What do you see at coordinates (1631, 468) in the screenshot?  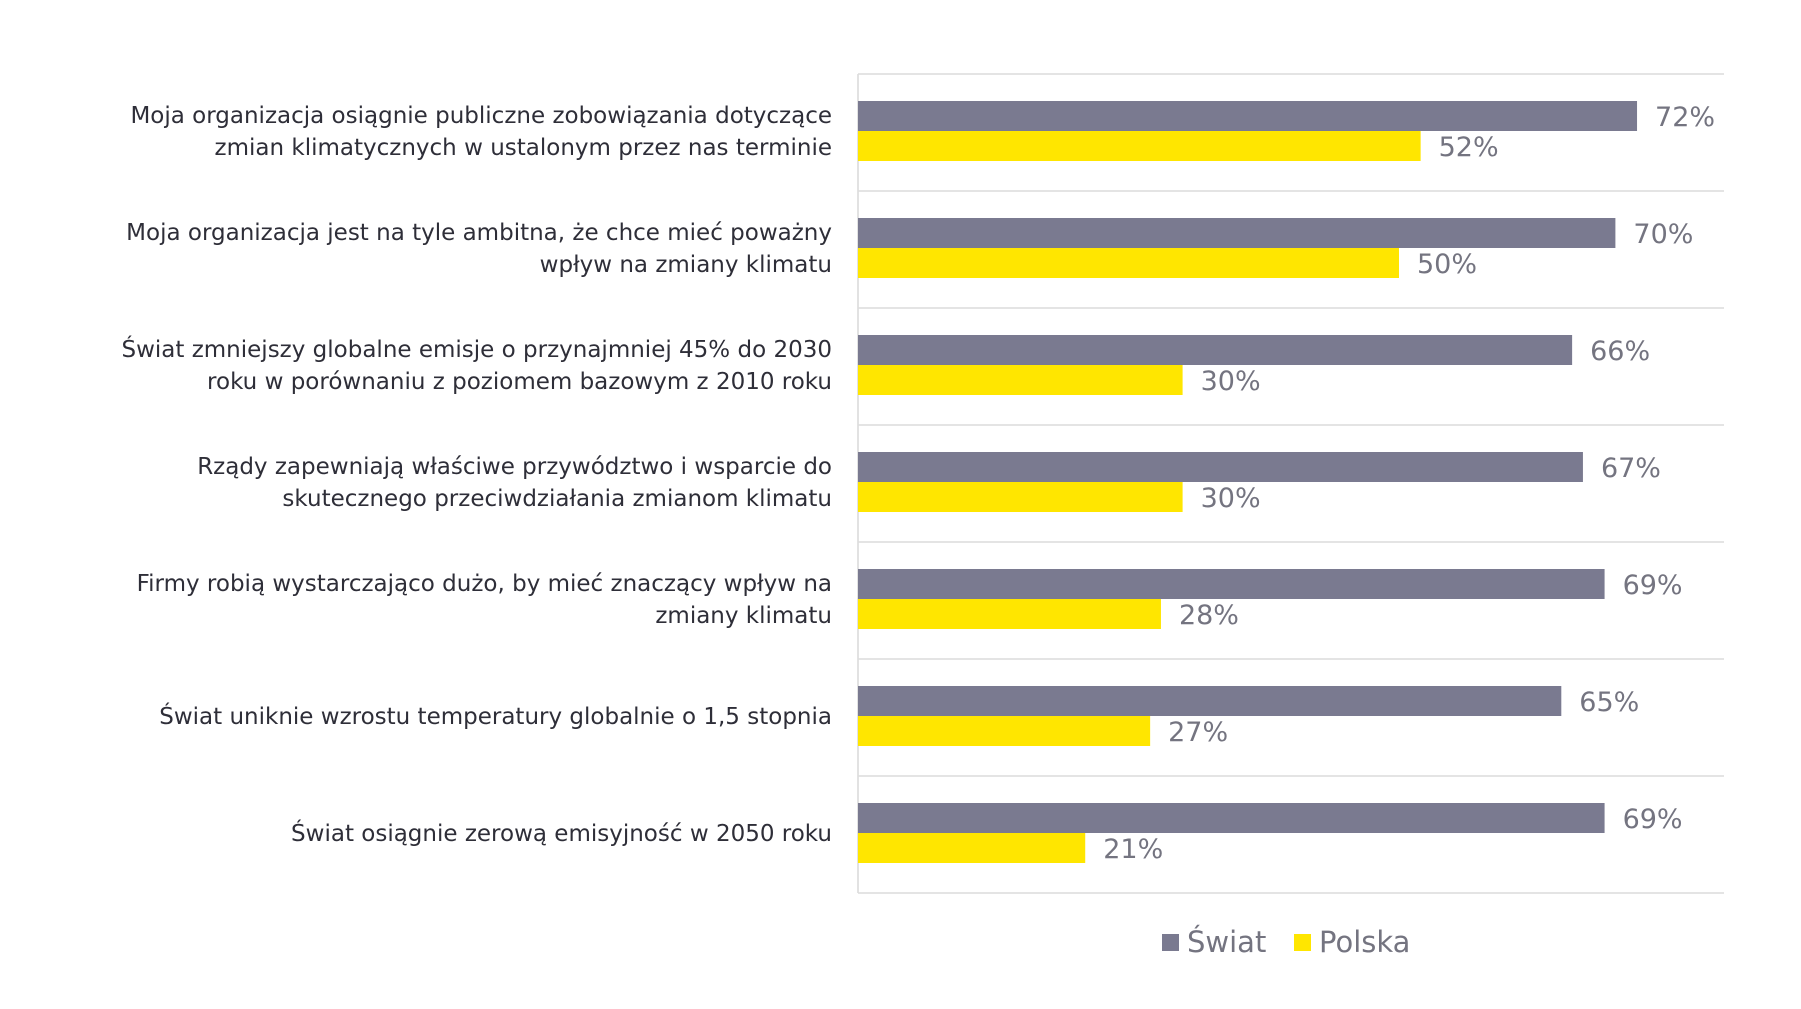 I see `value-label: 67%` at bounding box center [1631, 468].